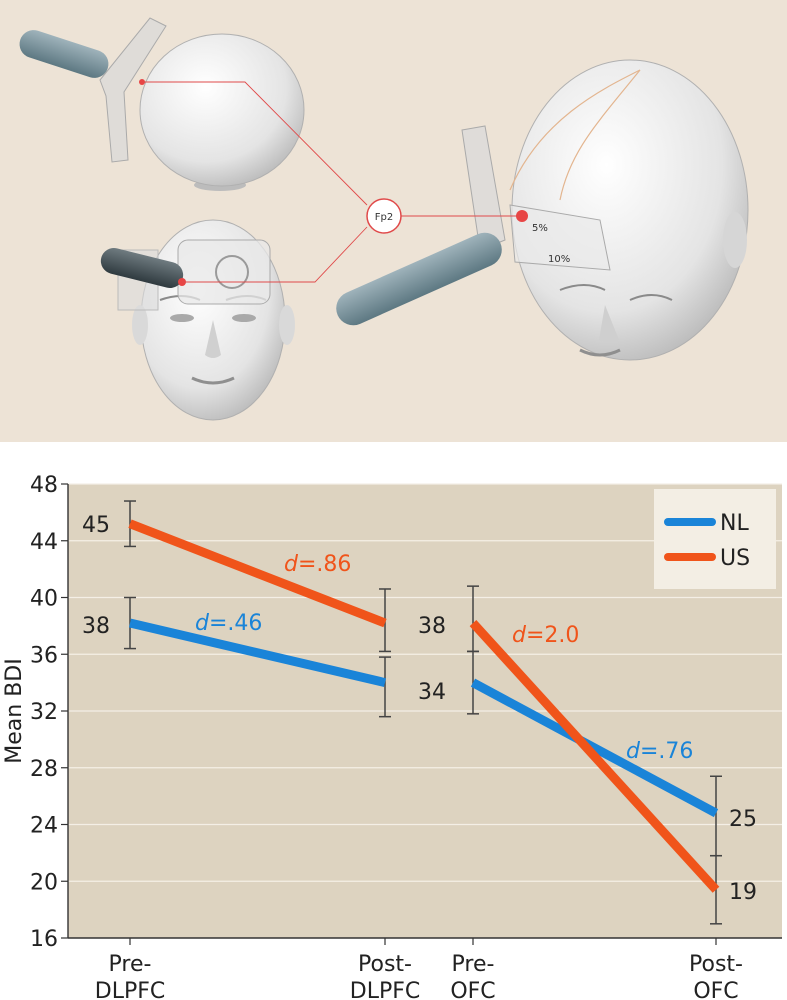  Describe the element at coordinates (331, 182) in the screenshot. I see `fp2-connectors` at that location.